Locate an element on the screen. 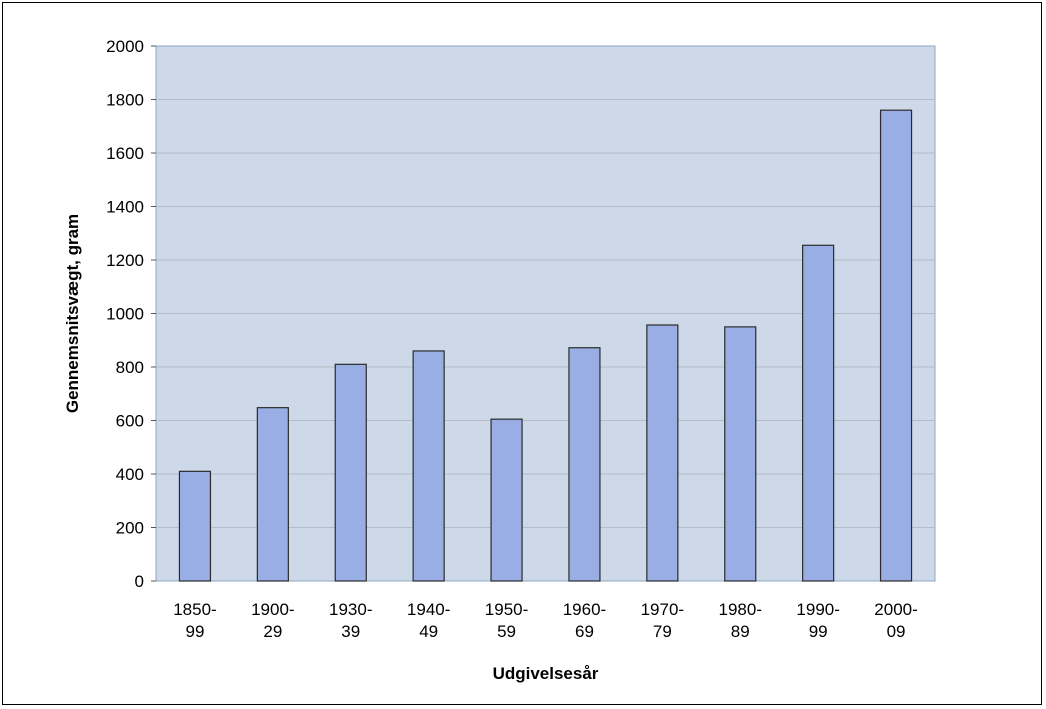 This screenshot has height=709, width=1046. y-tick-label: 1000 is located at coordinates (125, 314).